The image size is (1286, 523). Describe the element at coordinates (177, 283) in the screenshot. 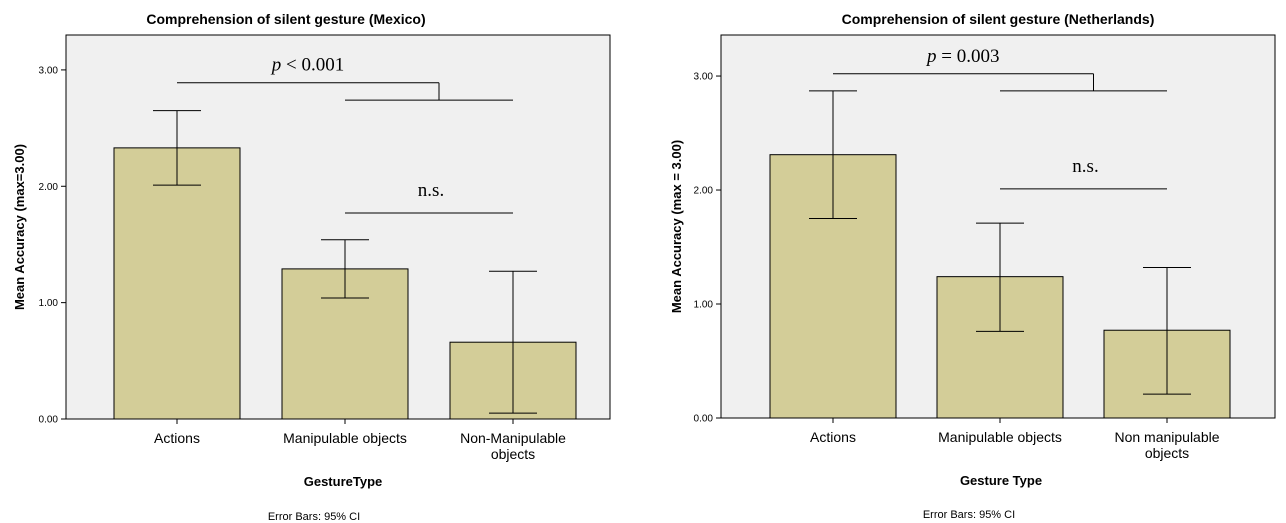

I see `bar` at that location.